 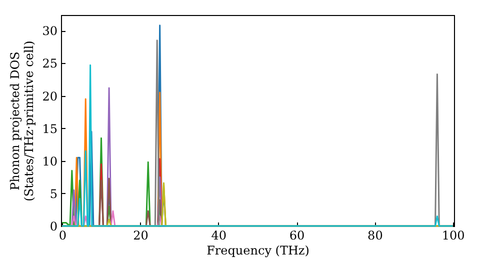 What do you see at coordinates (258, 251) in the screenshot?
I see `x-axis-title: Frequency (THz)` at bounding box center [258, 251].